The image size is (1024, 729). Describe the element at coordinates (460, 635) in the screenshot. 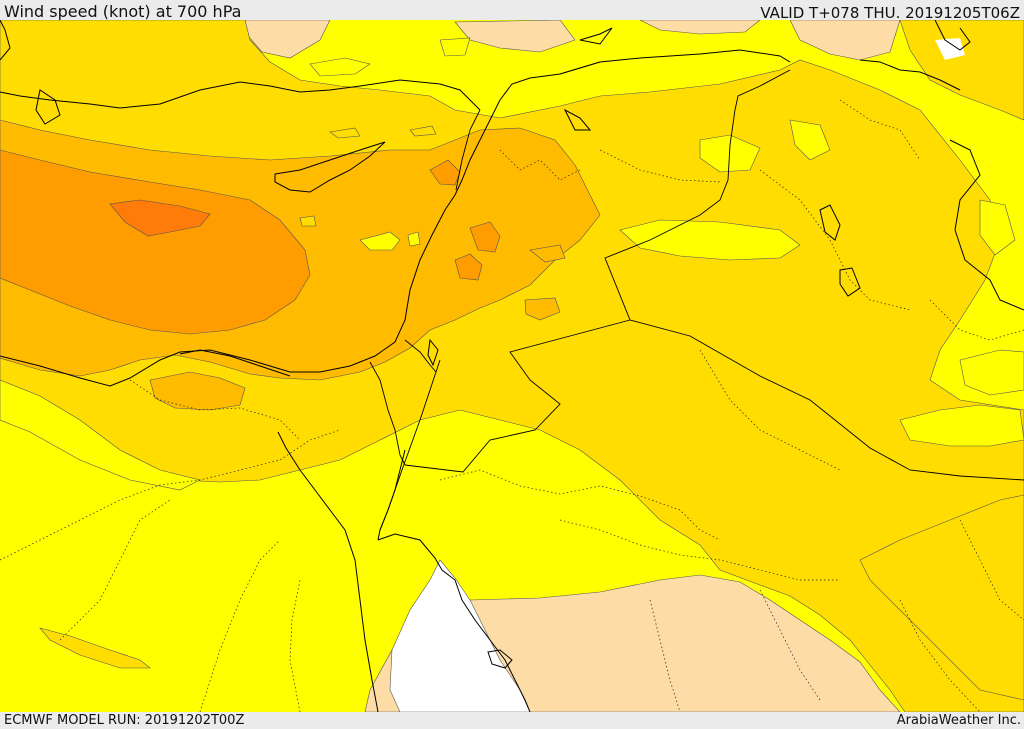

I see `red-sea-void` at that location.